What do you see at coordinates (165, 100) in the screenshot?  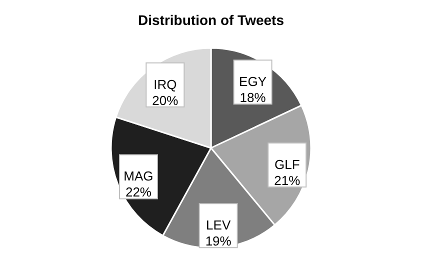 I see `data-label: 20%` at bounding box center [165, 100].